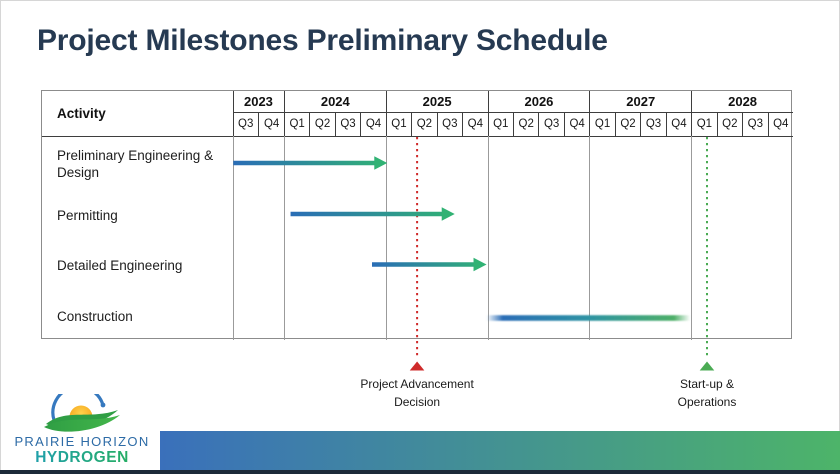  I want to click on activity-boundary-line, so click(233, 238).